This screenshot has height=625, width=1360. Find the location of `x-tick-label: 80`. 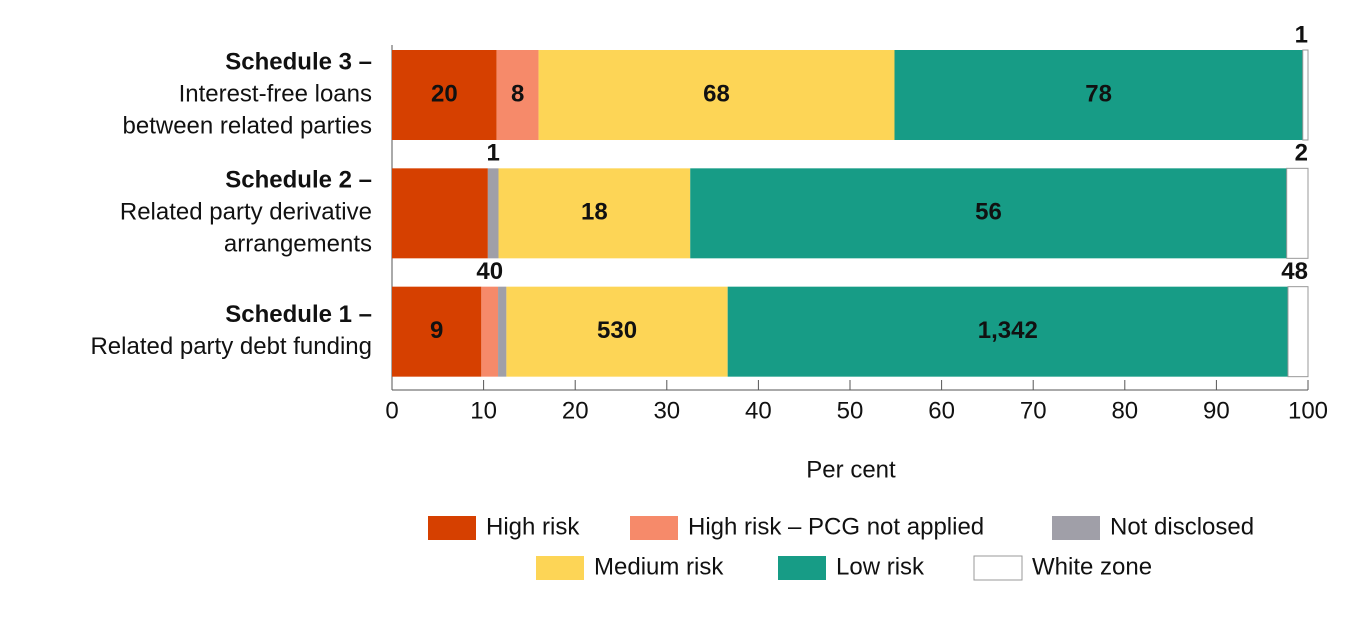

x-tick-label: 80 is located at coordinates (1124, 410).